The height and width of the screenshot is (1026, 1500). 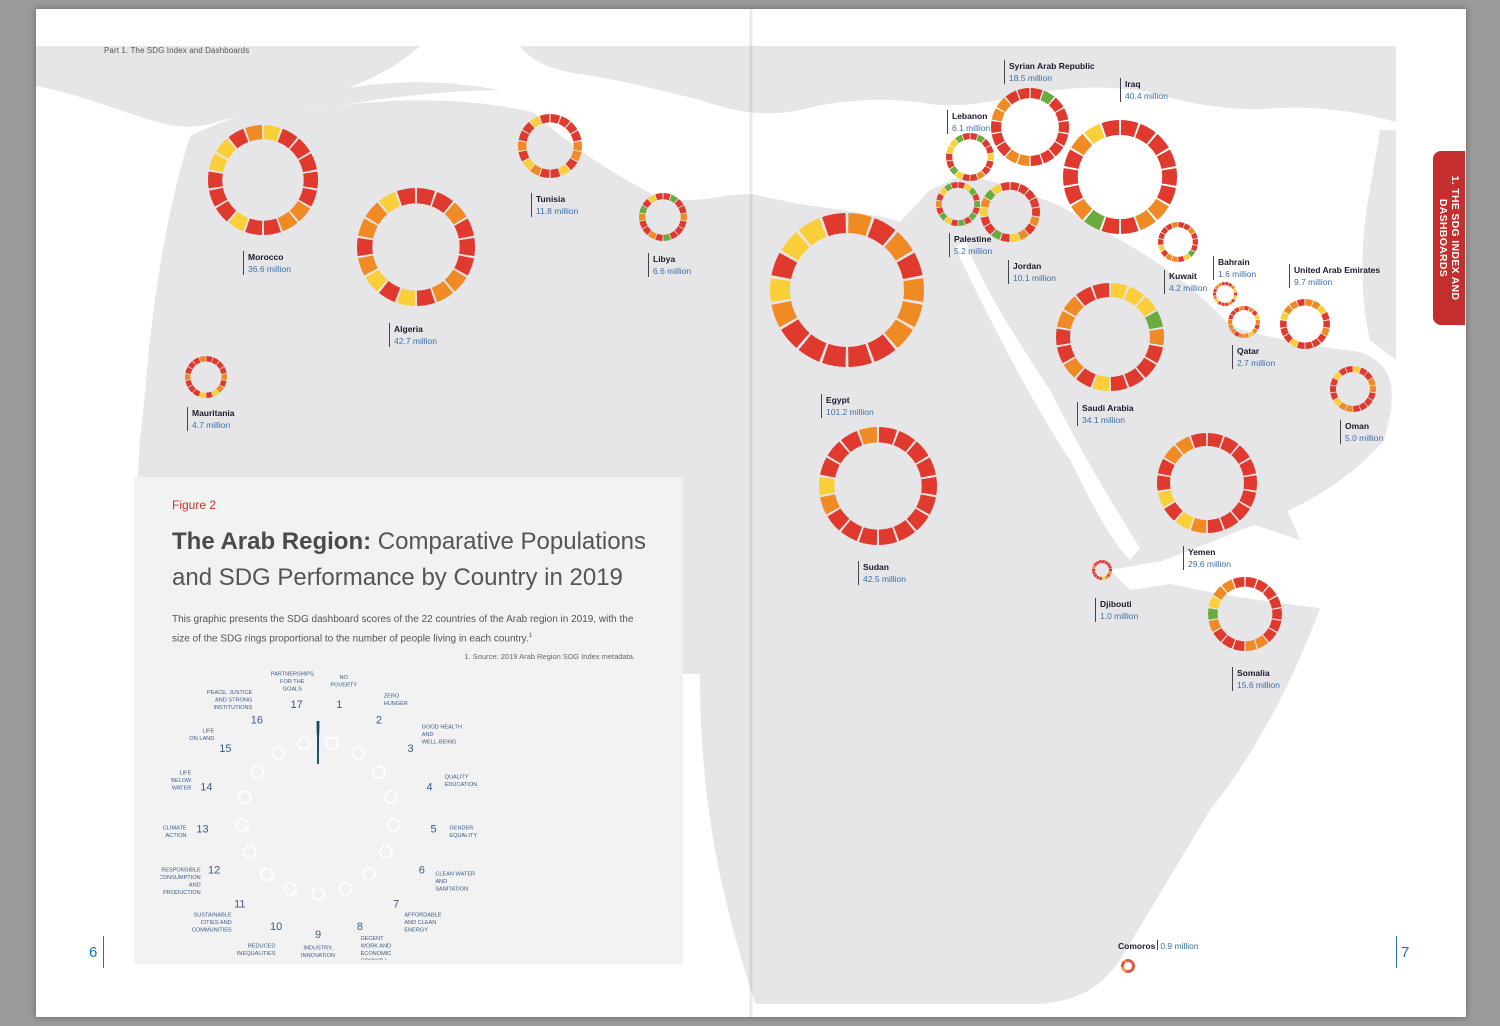 What do you see at coordinates (1128, 966) in the screenshot?
I see `sdg-ring-comoros` at bounding box center [1128, 966].